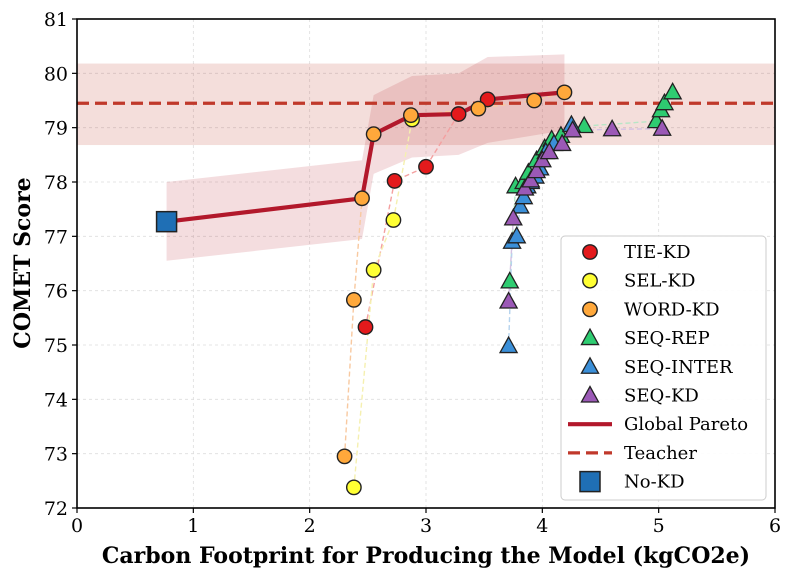 The height and width of the screenshot is (579, 793). What do you see at coordinates (590, 336) in the screenshot?
I see `legend-seq-rep-swatch` at bounding box center [590, 336].